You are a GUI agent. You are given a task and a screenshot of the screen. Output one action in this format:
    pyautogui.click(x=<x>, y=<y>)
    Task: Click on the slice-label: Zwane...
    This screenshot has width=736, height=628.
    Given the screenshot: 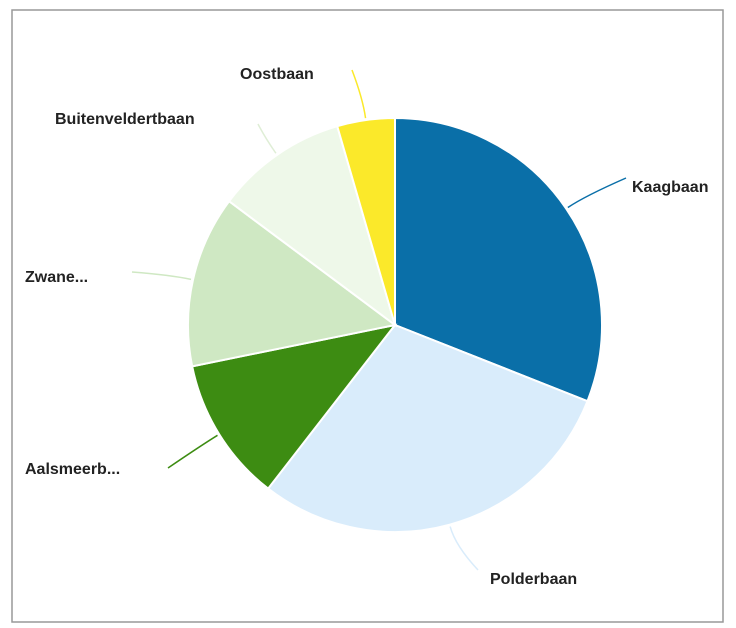 What is the action you would take?
    pyautogui.click(x=56, y=277)
    